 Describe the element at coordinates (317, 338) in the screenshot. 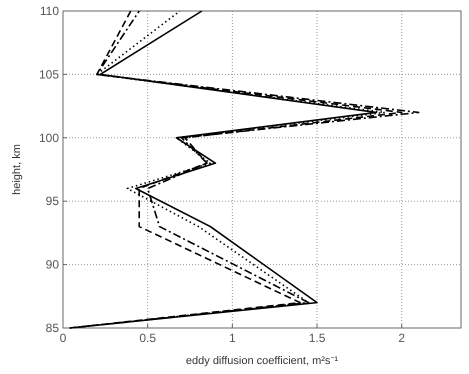

I see `x-tick-label: 1.5` at that location.